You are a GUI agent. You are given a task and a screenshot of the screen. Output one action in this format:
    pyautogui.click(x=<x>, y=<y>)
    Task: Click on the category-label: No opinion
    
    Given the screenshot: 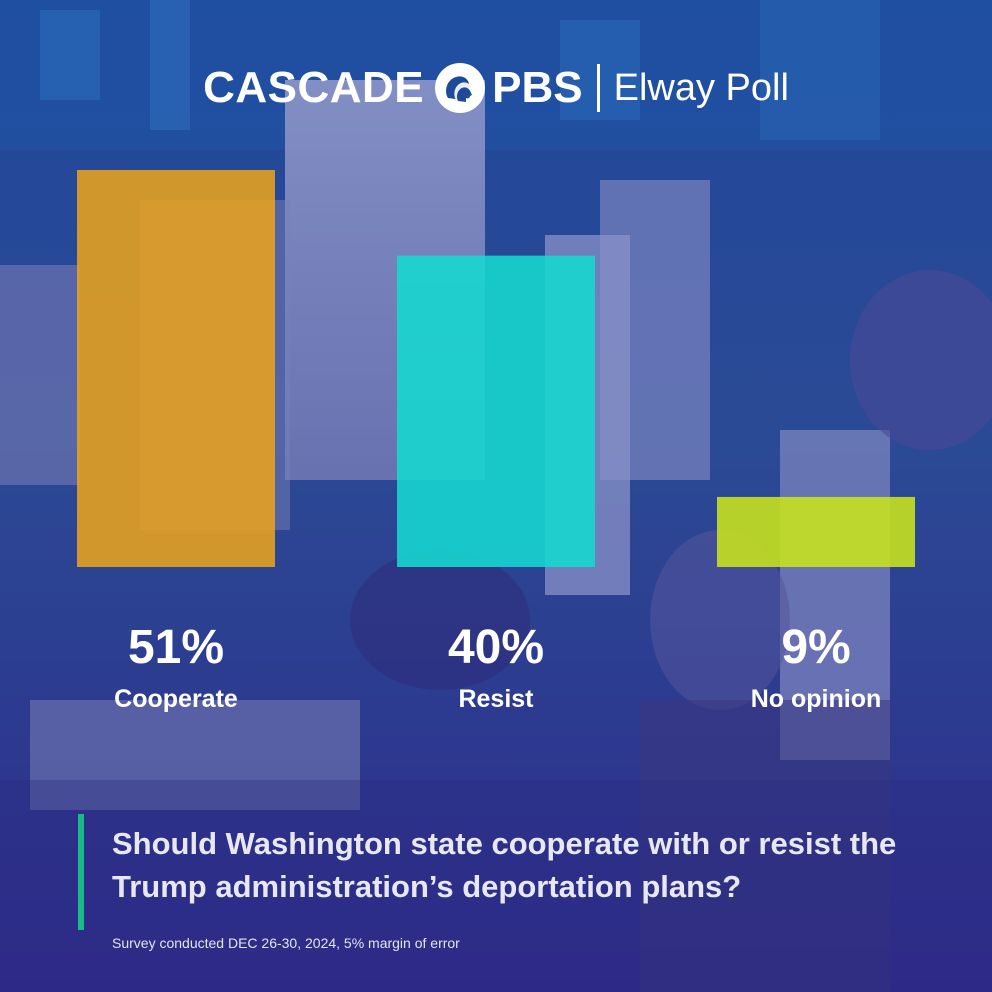 What is the action you would take?
    pyautogui.click(x=816, y=699)
    